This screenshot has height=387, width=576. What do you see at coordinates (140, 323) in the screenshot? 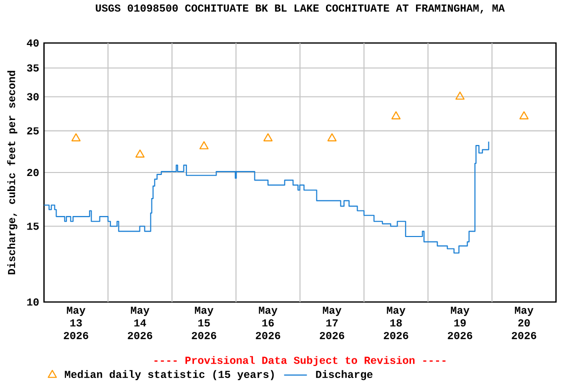
I see `x-tick-label: May 14 2026` at bounding box center [140, 323].